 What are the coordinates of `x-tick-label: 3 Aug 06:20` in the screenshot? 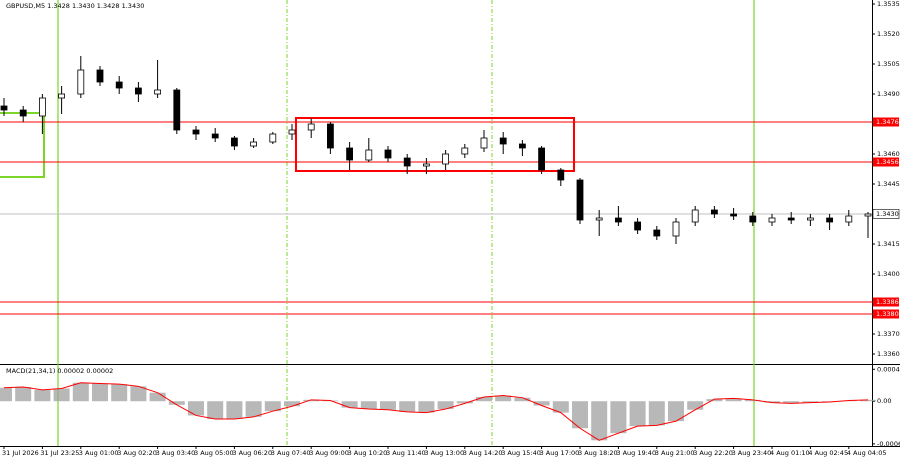 It's located at (252, 453).